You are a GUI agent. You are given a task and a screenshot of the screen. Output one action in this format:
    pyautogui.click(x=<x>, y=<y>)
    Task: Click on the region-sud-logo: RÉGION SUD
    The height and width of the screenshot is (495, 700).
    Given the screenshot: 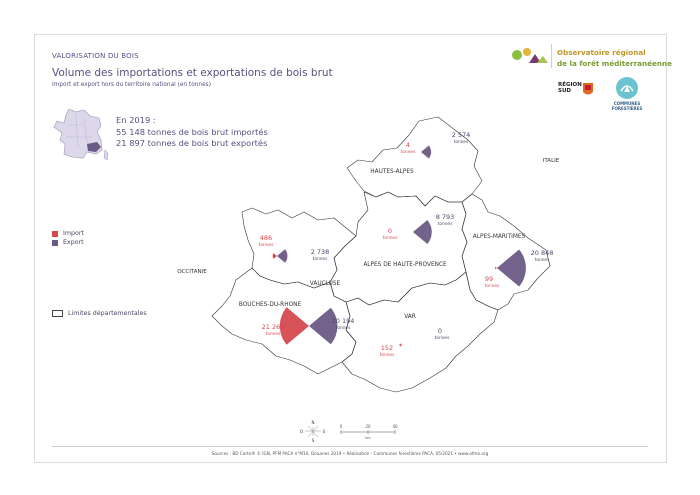 What is the action you would take?
    pyautogui.click(x=570, y=88)
    